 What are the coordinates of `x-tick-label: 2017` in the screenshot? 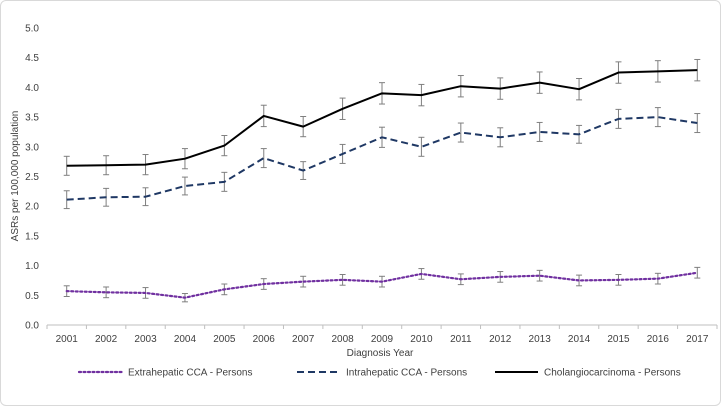 It's located at (697, 339).